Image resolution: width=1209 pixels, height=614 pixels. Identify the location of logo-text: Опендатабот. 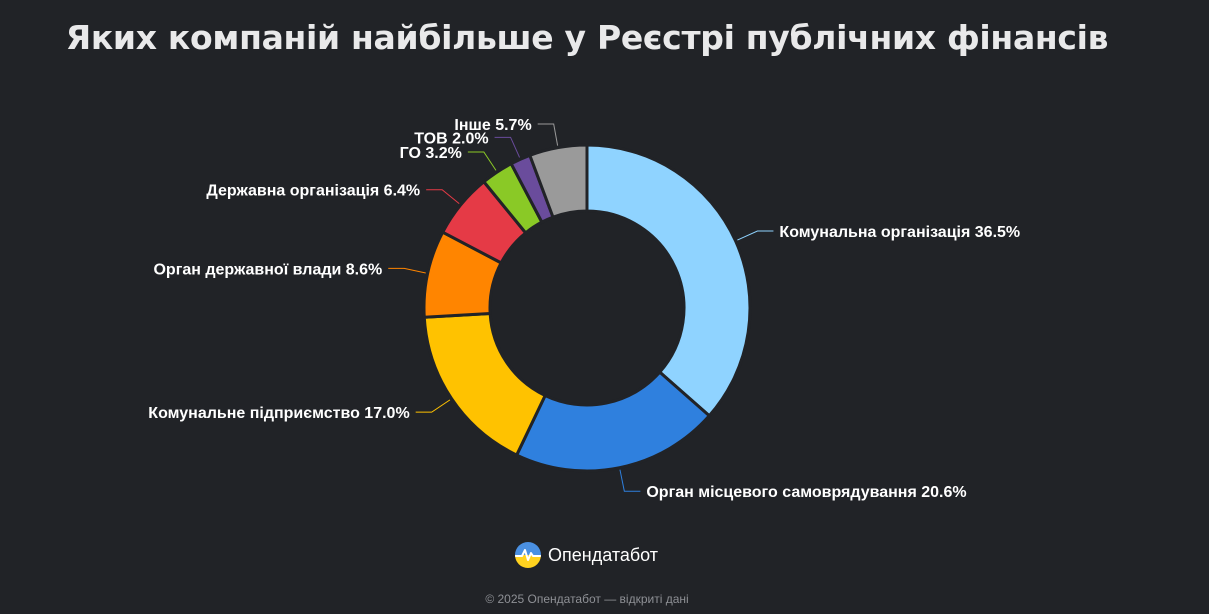
(603, 554).